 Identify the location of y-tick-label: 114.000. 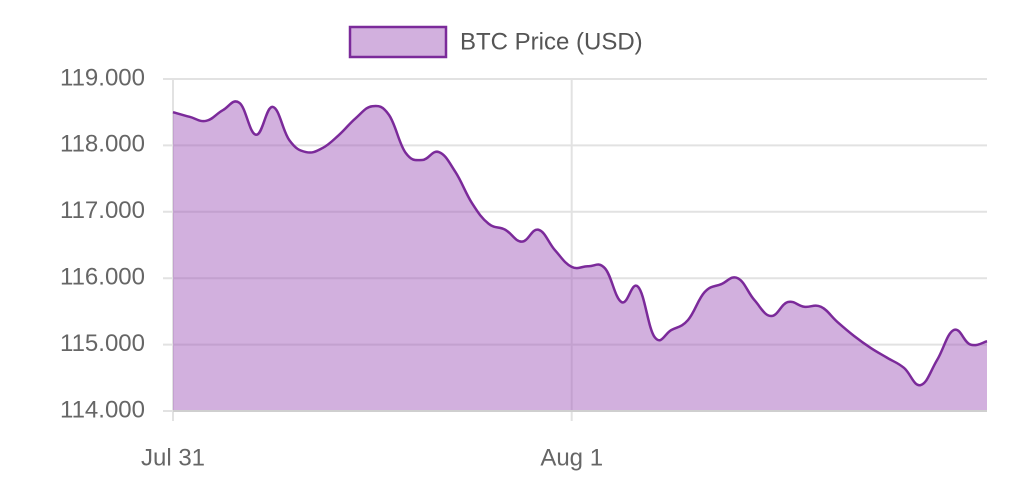
(102, 409).